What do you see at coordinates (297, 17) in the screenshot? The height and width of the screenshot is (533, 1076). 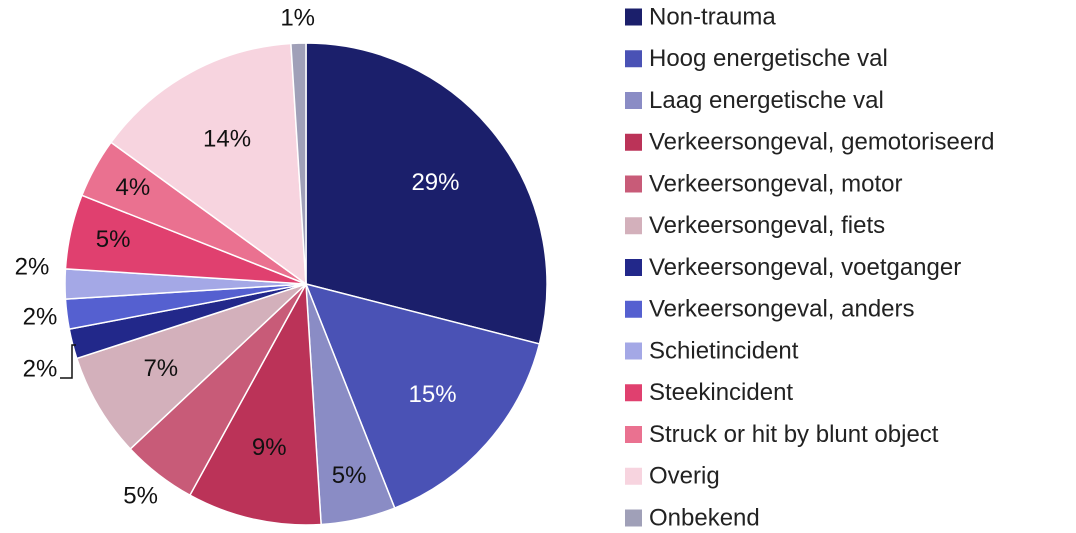 I see `data-label: 1%` at bounding box center [297, 17].